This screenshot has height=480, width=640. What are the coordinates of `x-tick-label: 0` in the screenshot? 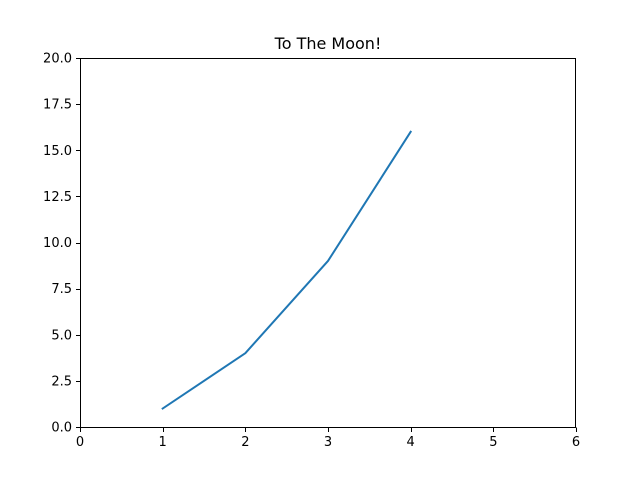 It's located at (80, 442).